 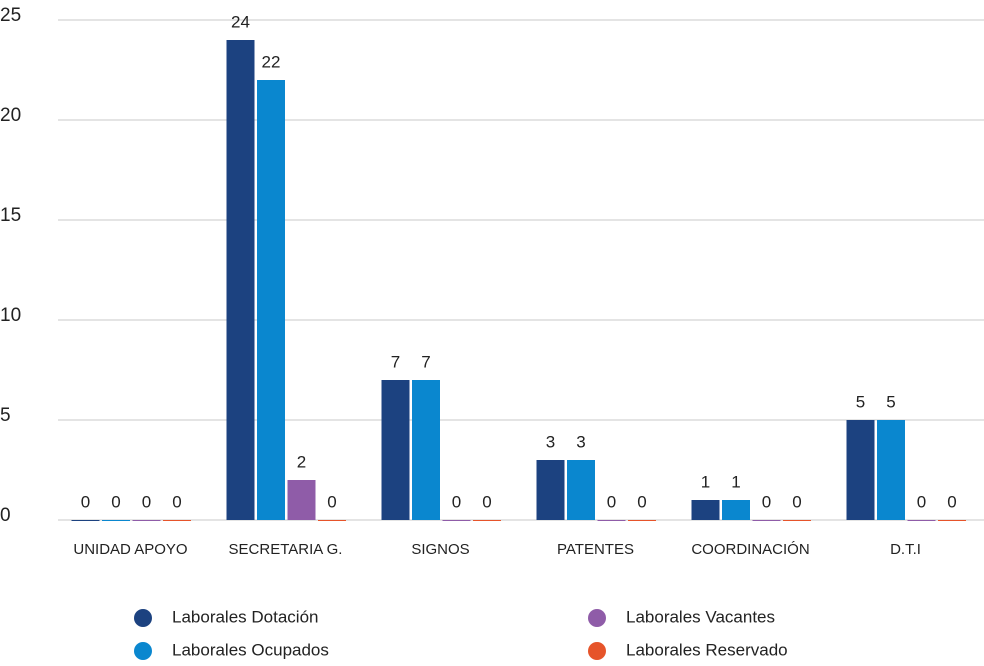 I want to click on x-tick-label: SECRETARIA G., so click(x=286, y=549).